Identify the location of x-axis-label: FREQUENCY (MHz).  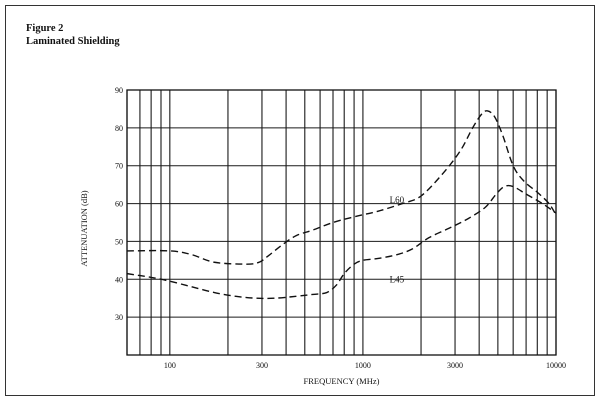
(342, 381).